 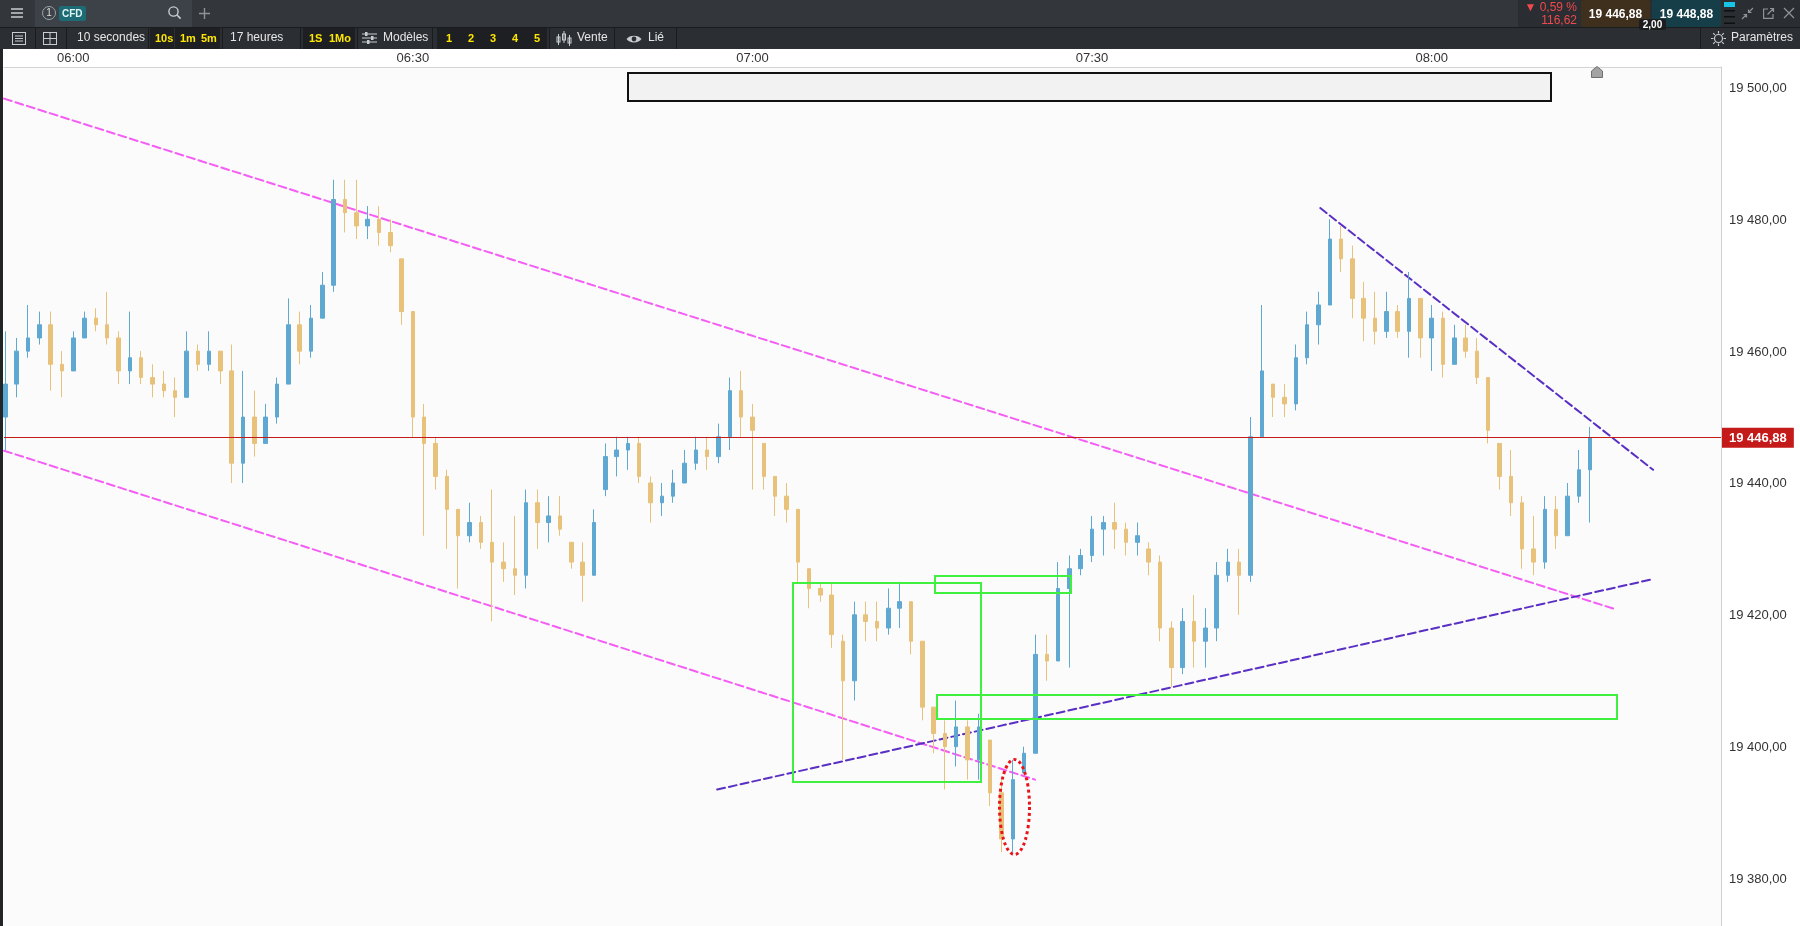 I want to click on y-tick-label: 19 380,00, so click(x=1758, y=879).